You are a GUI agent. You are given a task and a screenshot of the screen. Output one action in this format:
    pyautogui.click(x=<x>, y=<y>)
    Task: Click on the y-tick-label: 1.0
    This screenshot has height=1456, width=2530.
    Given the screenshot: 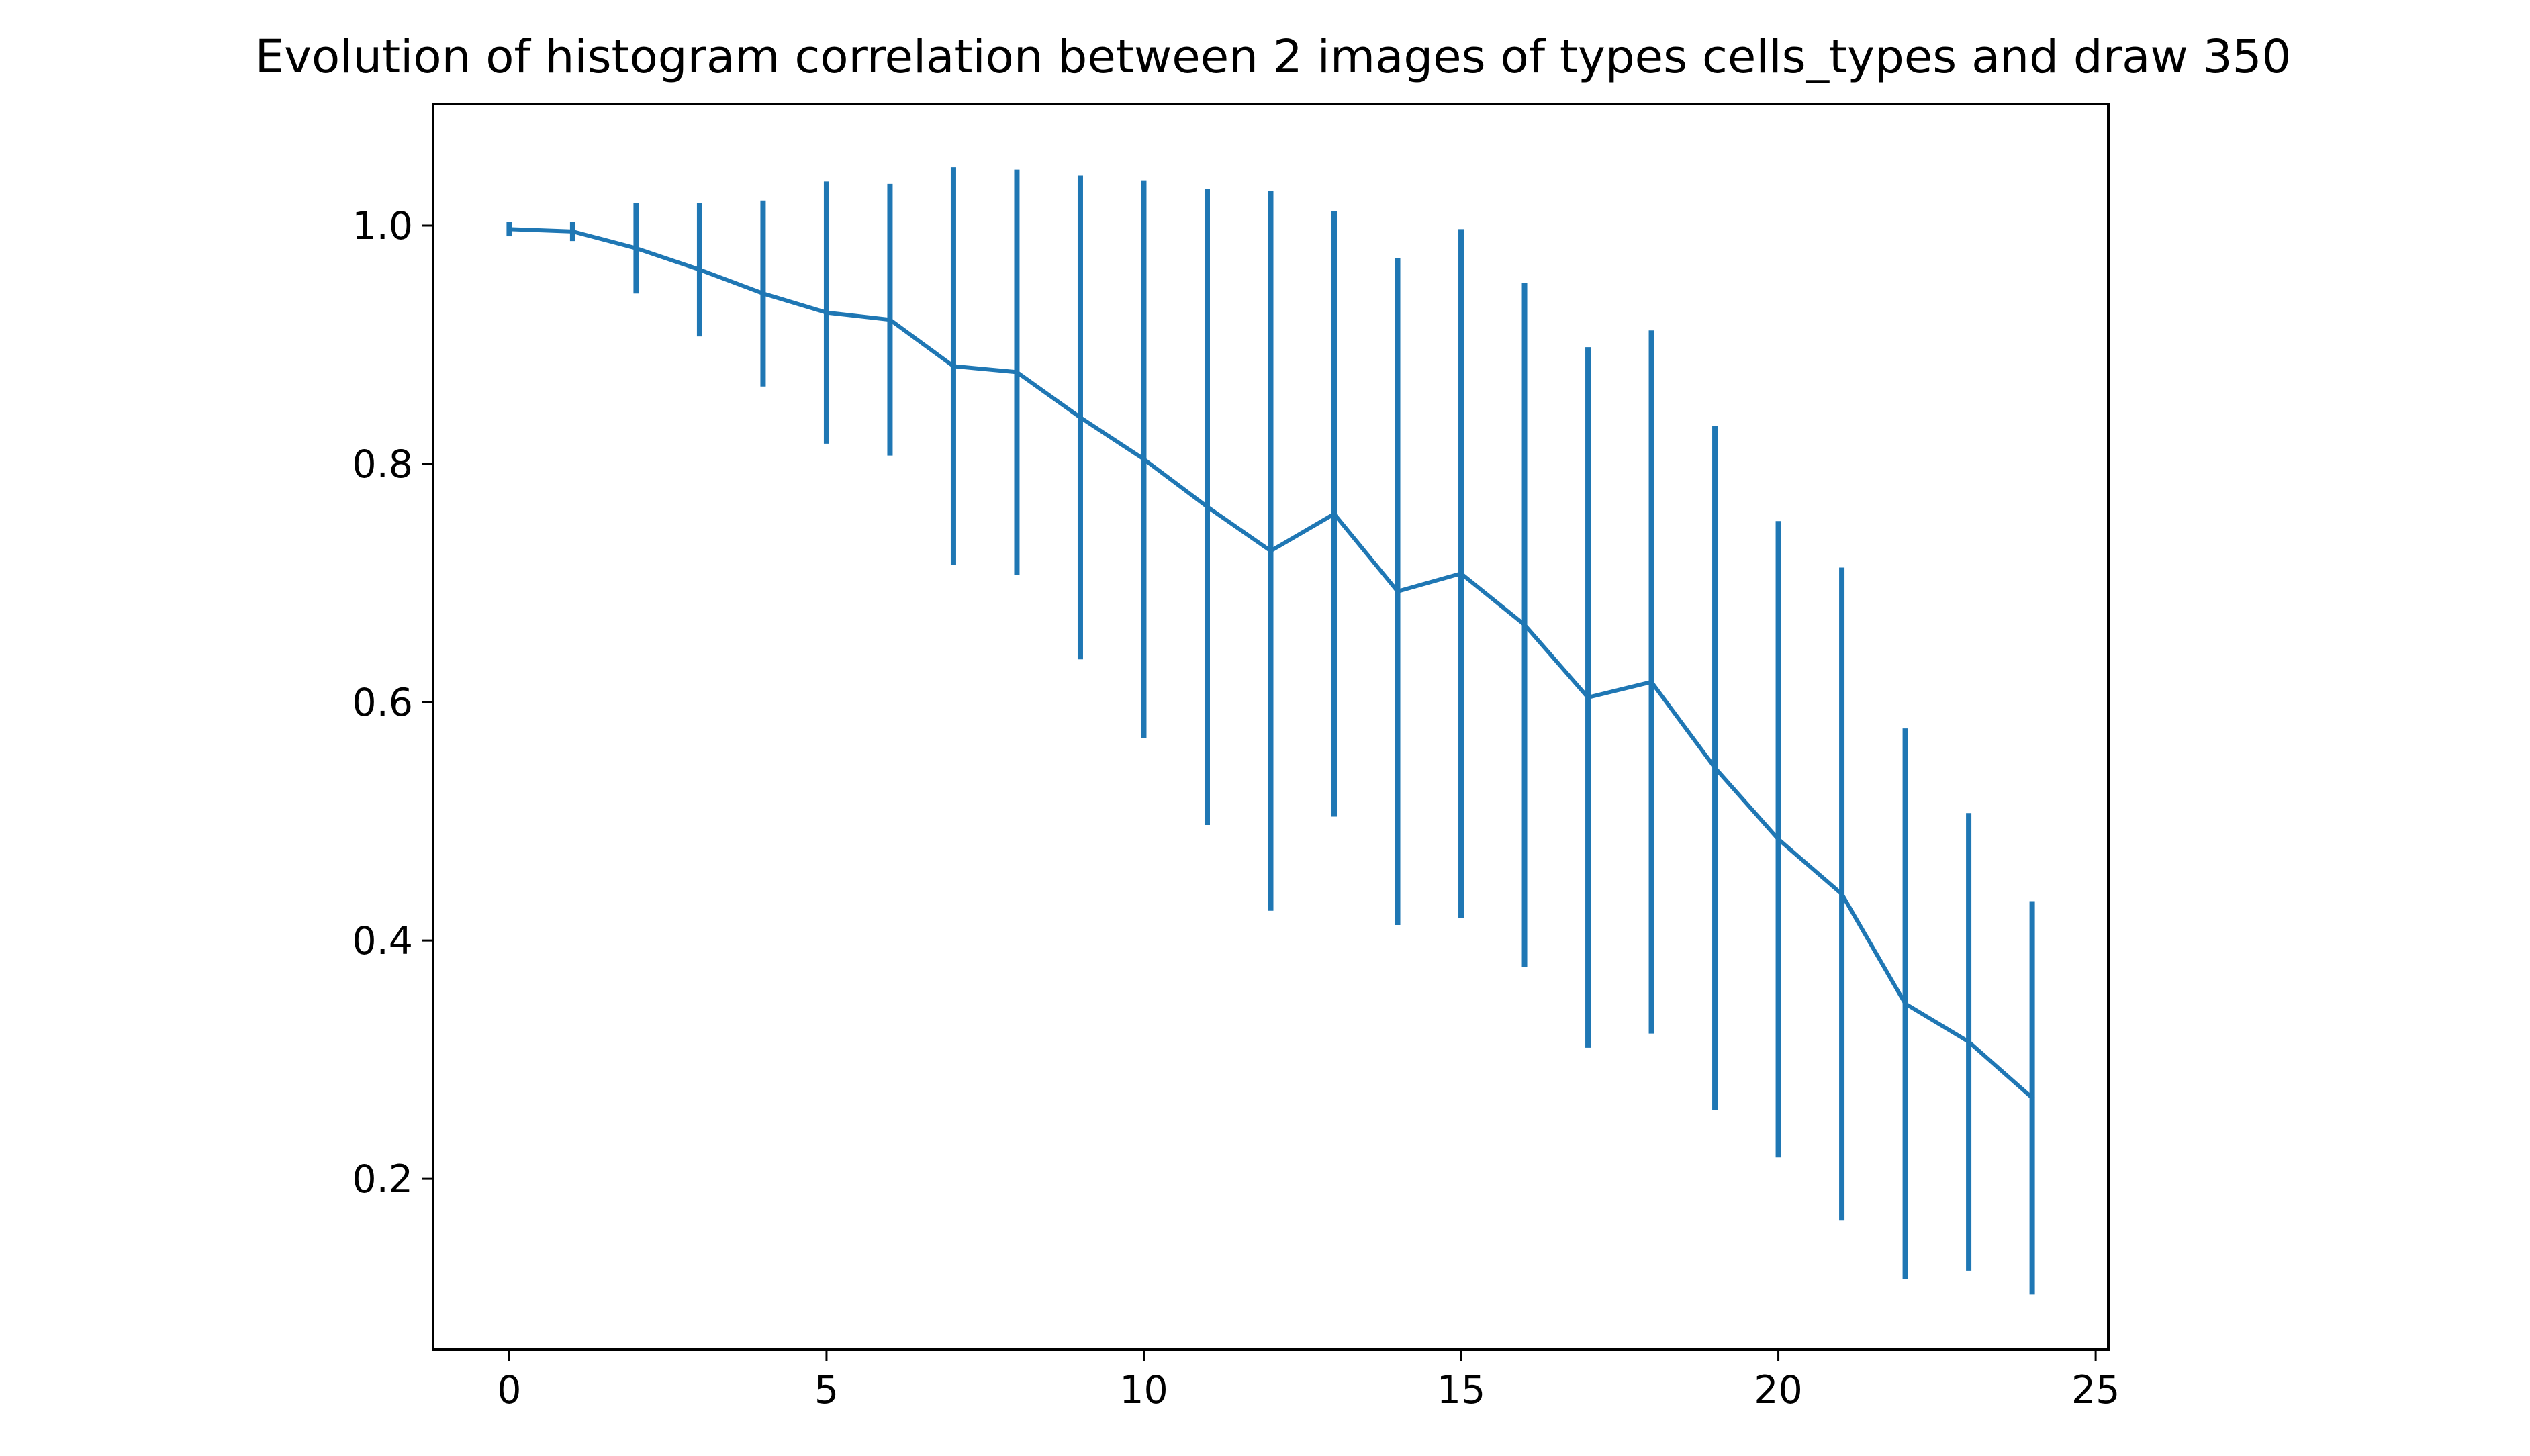 What is the action you would take?
    pyautogui.click(x=383, y=226)
    